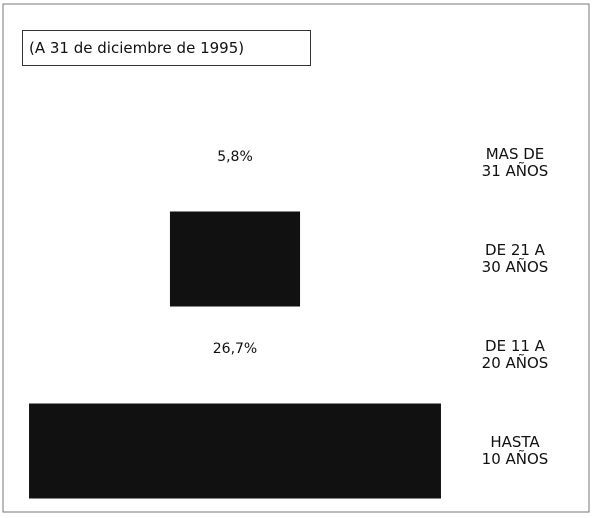  What do you see at coordinates (515, 450) in the screenshot?
I see `category-label: HASTA 10 AÑOS` at bounding box center [515, 450].